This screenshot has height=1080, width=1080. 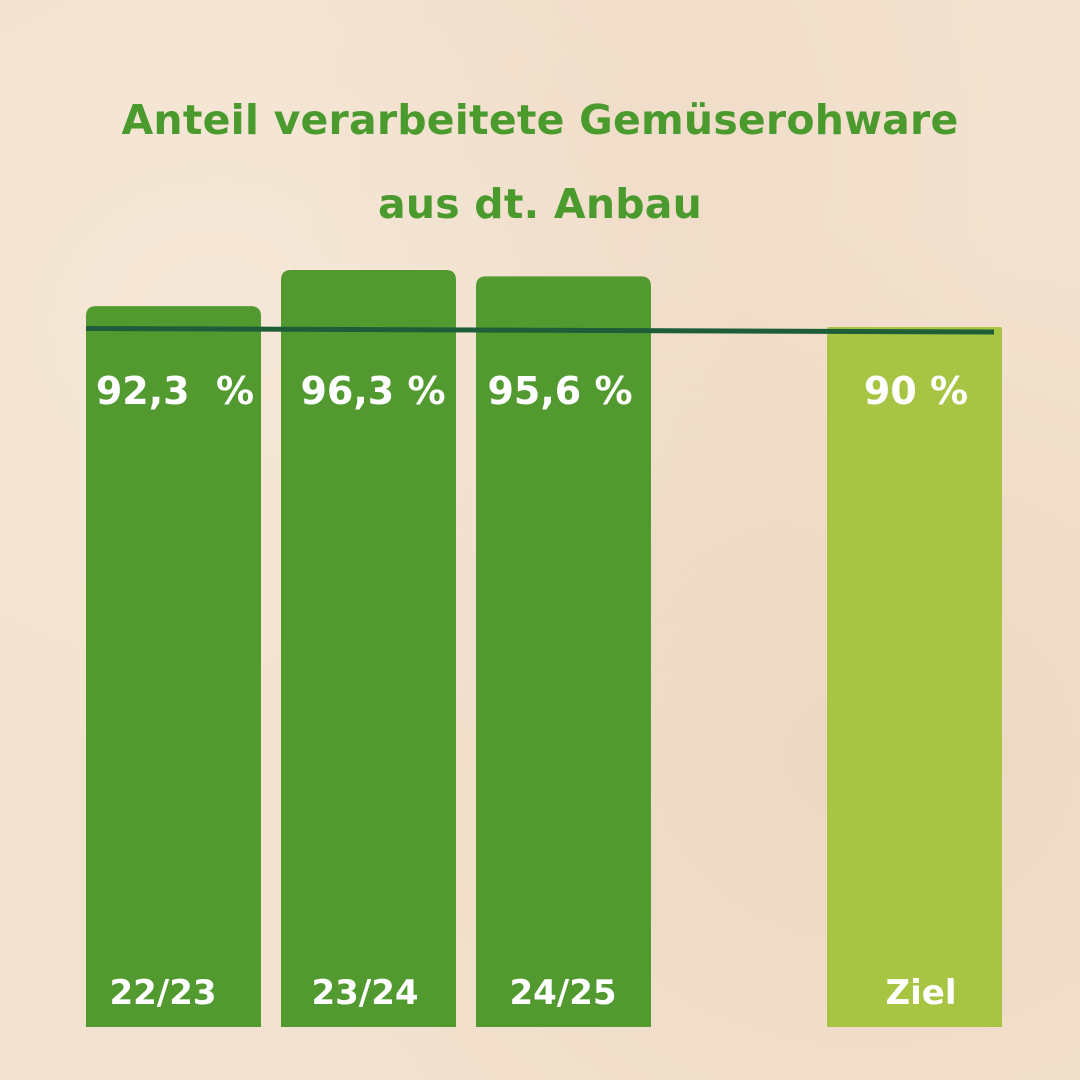 I want to click on bar-value-label: 96,3 %, so click(x=372, y=391).